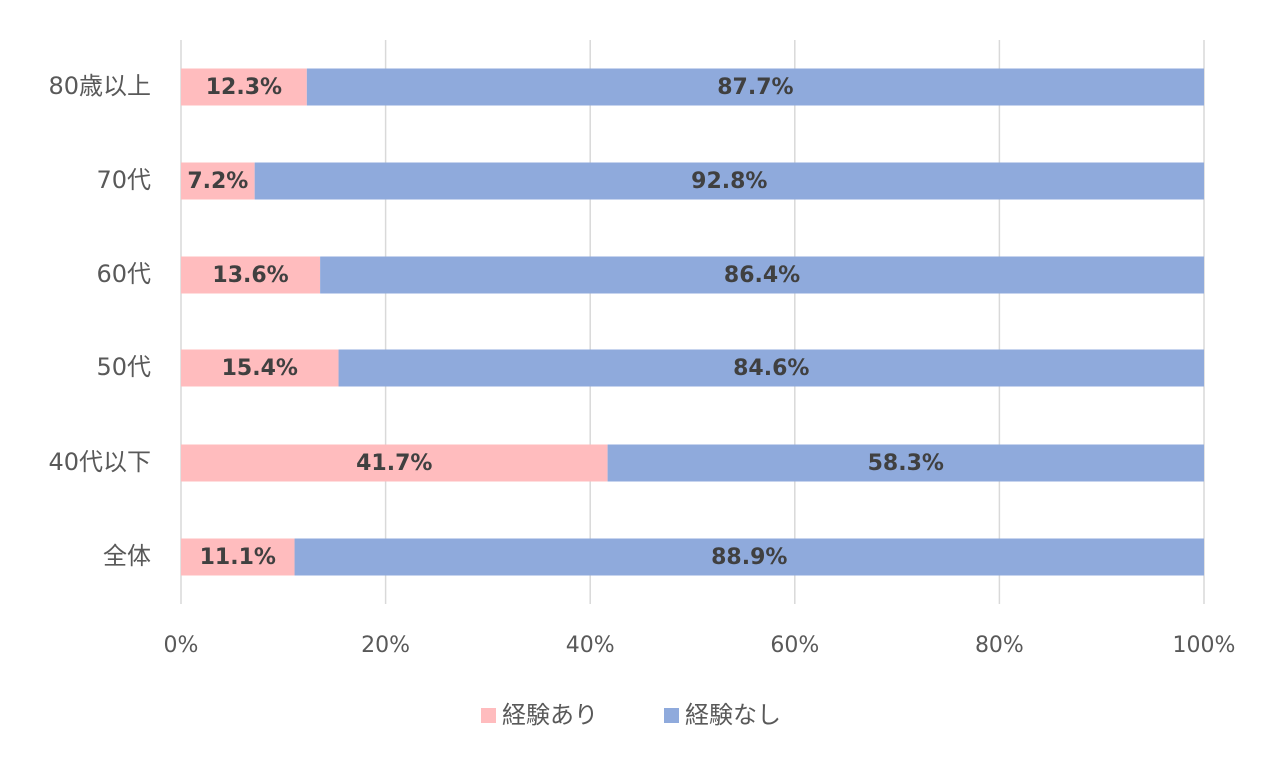 This screenshot has height=771, width=1279. I want to click on data-label: 92.8%, so click(729, 181).